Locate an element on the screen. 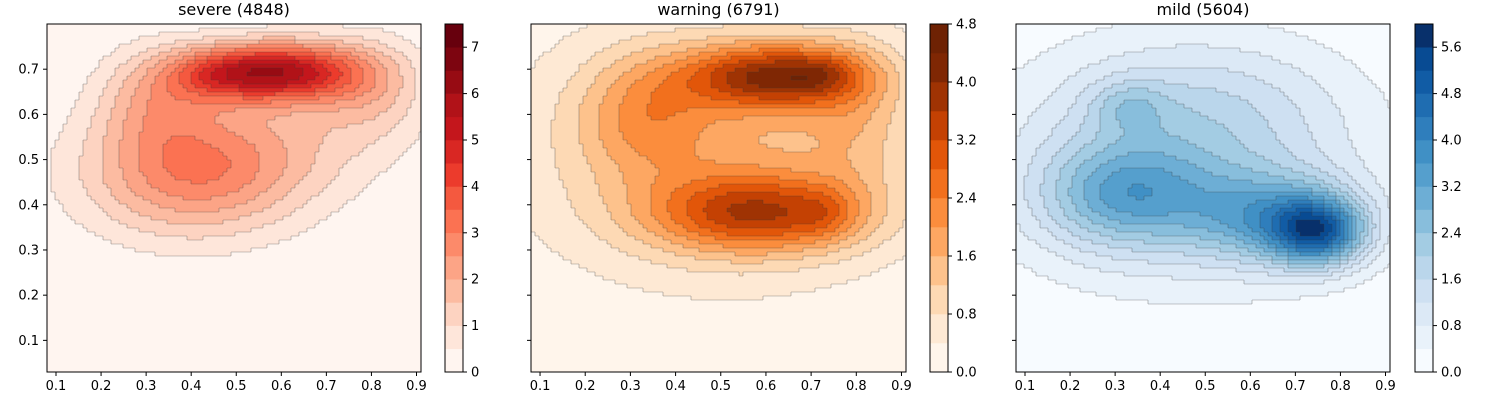 This screenshot has height=400, width=1500. x-tick-label: 0.9 is located at coordinates (901, 386).